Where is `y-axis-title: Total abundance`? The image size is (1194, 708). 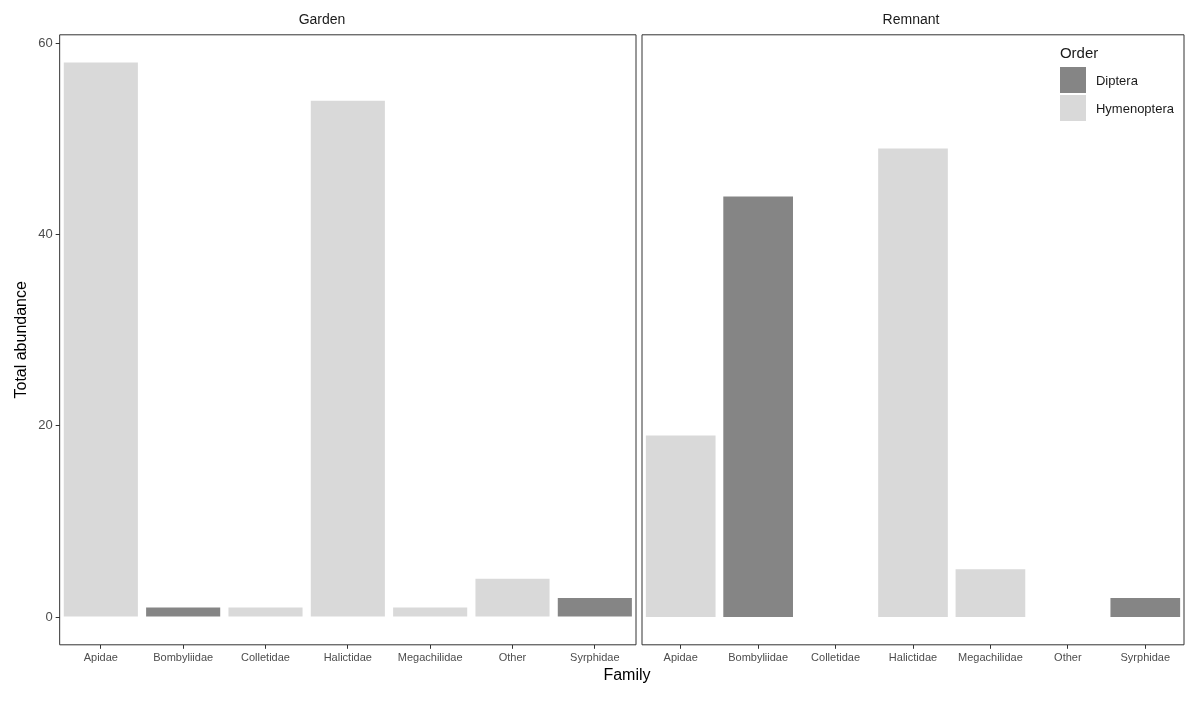 y-axis-title: Total abundance is located at coordinates (21, 339).